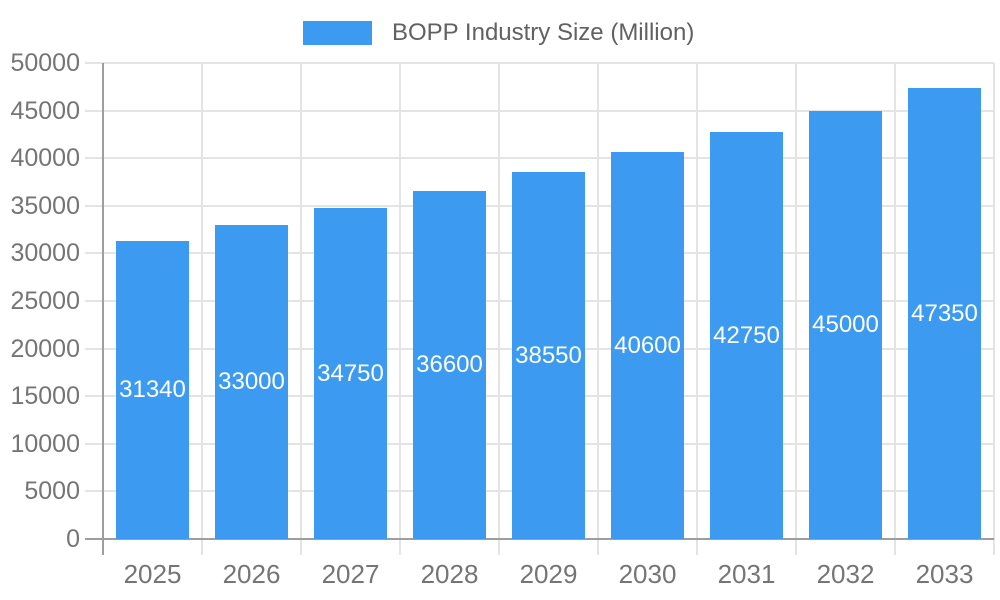  I want to click on y-axis-tick-label: 40000, so click(45, 158).